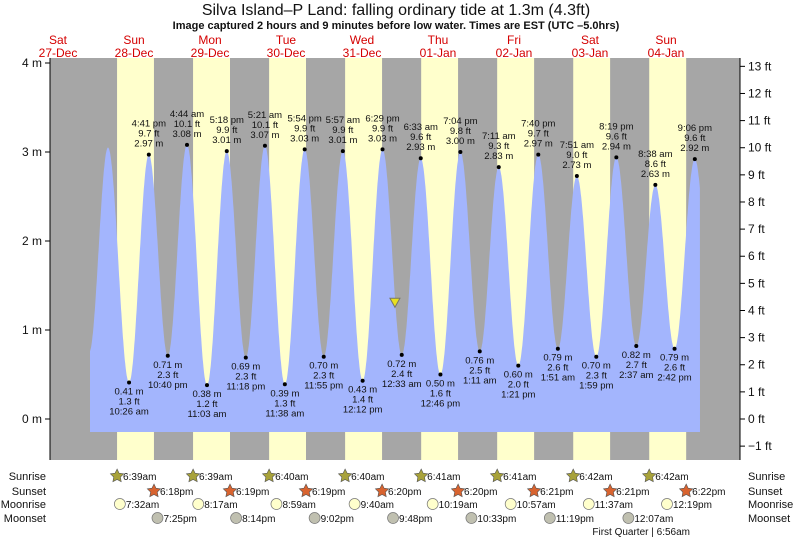  I want to click on high-tide-label: 5:57 am, so click(343, 120).